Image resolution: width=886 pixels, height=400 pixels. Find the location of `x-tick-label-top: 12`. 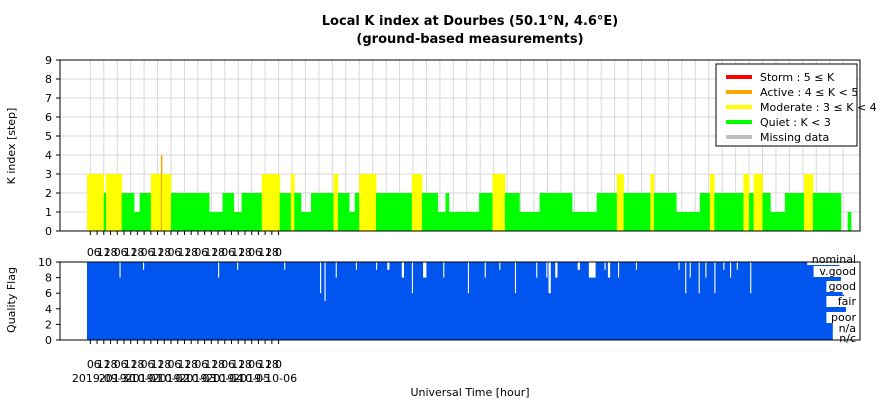

x-tick-label-top: 12 is located at coordinates (265, 252).